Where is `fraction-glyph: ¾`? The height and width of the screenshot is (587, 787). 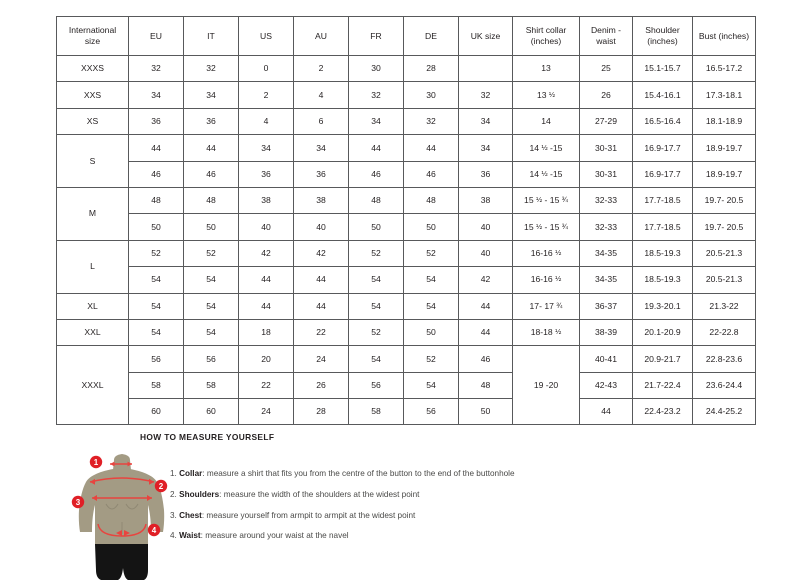 fraction-glyph: ¾ is located at coordinates (564, 226).